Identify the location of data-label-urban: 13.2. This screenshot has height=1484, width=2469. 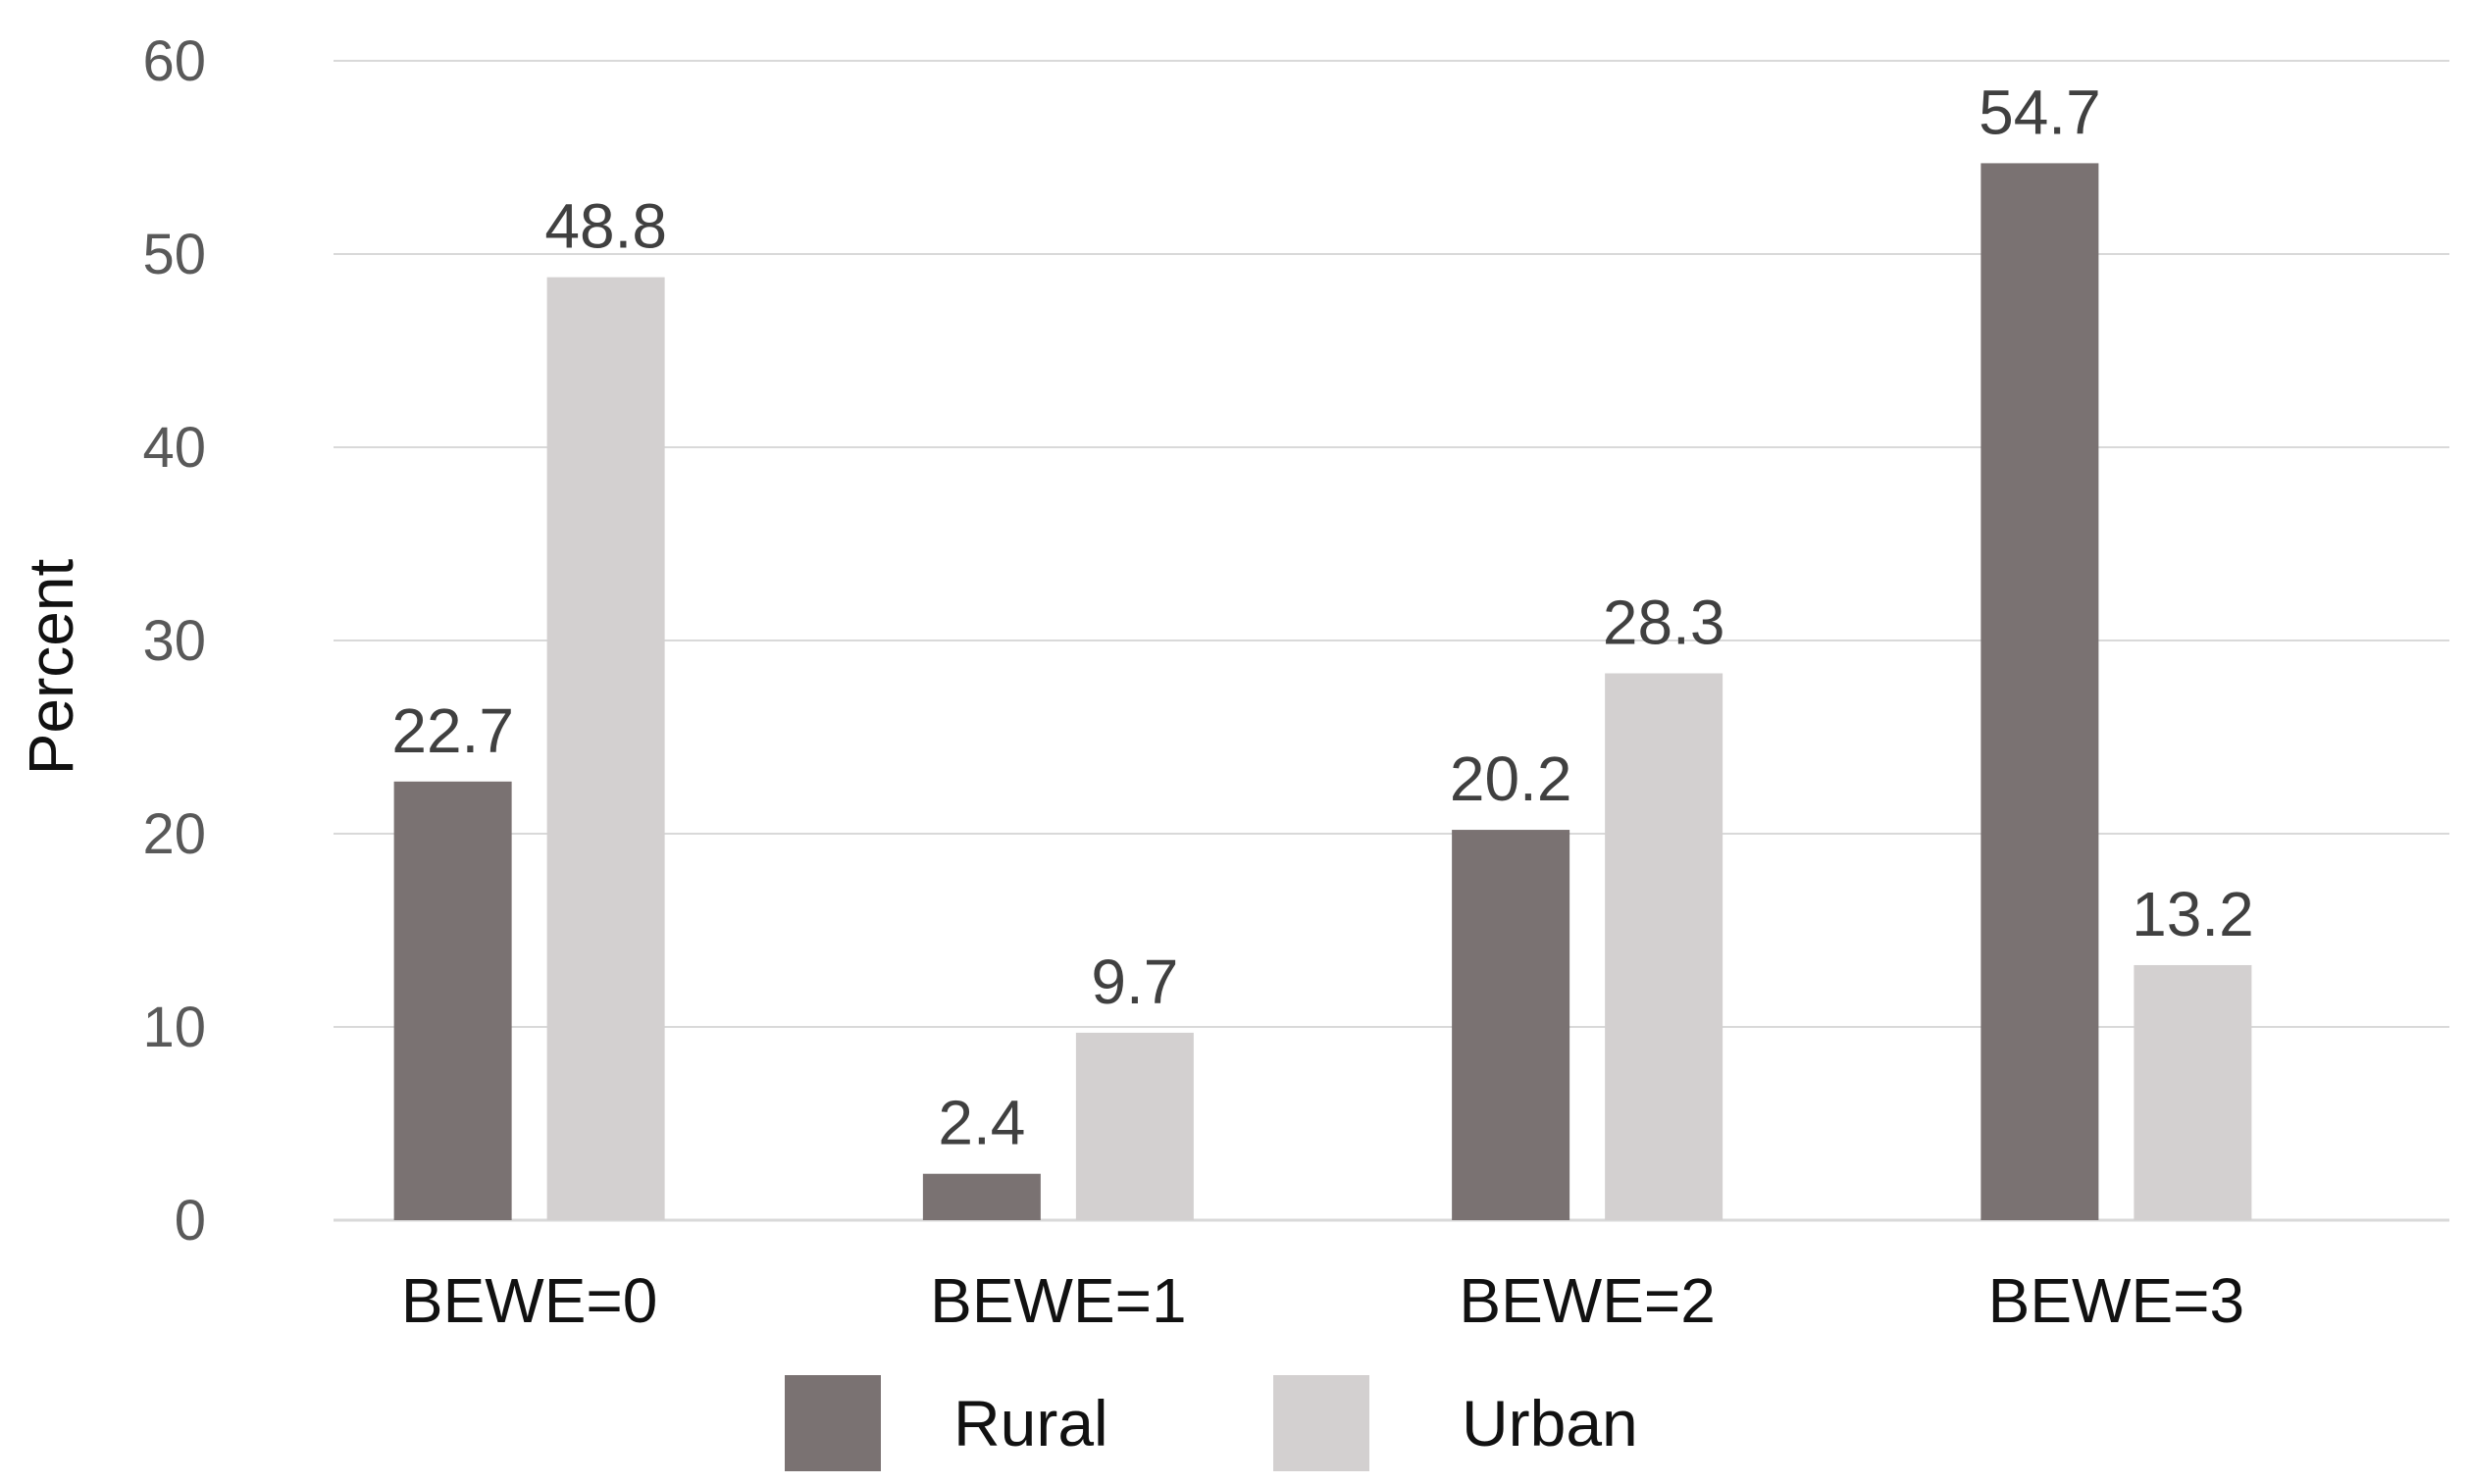
(2193, 914).